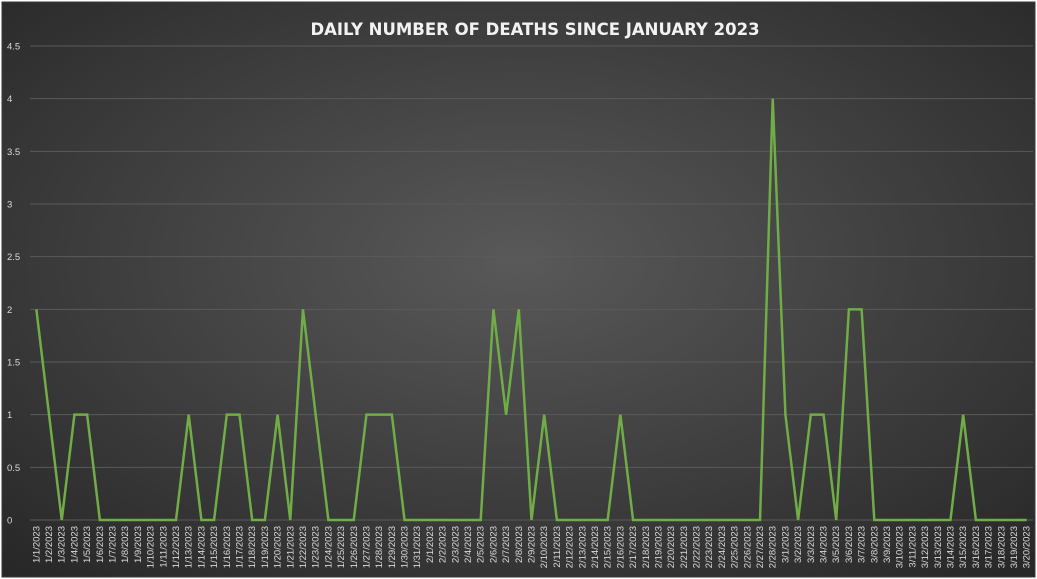  Describe the element at coordinates (582, 547) in the screenshot. I see `x-tick-label: 2/13/2023` at that location.